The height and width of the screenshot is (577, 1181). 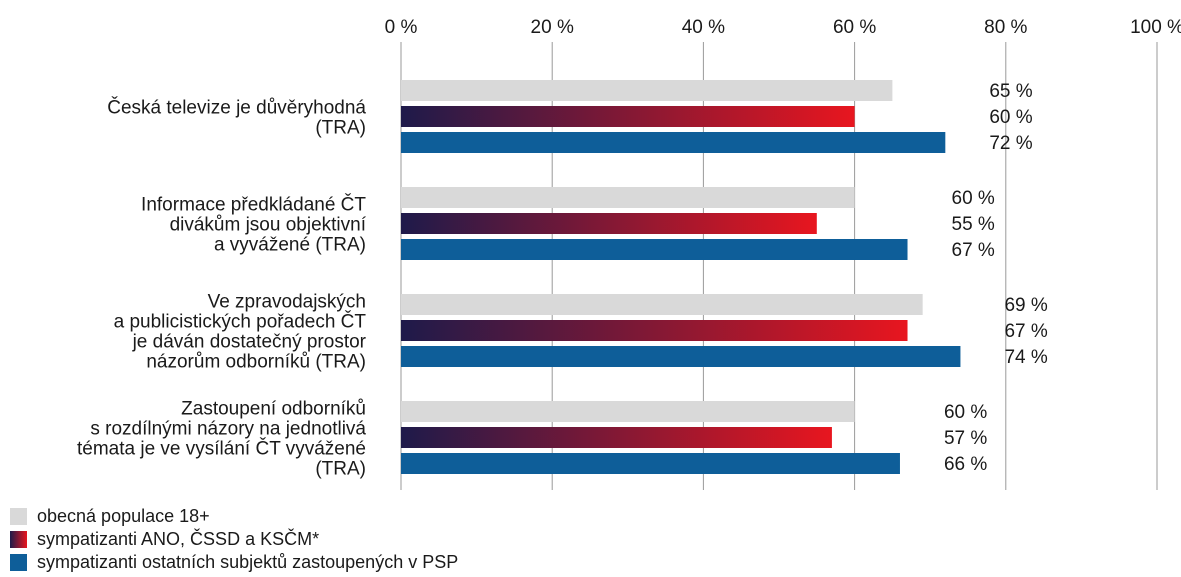 I want to click on legend-item: sympatizanti ANO, ČSSD a KSČM*, so click(x=234, y=539).